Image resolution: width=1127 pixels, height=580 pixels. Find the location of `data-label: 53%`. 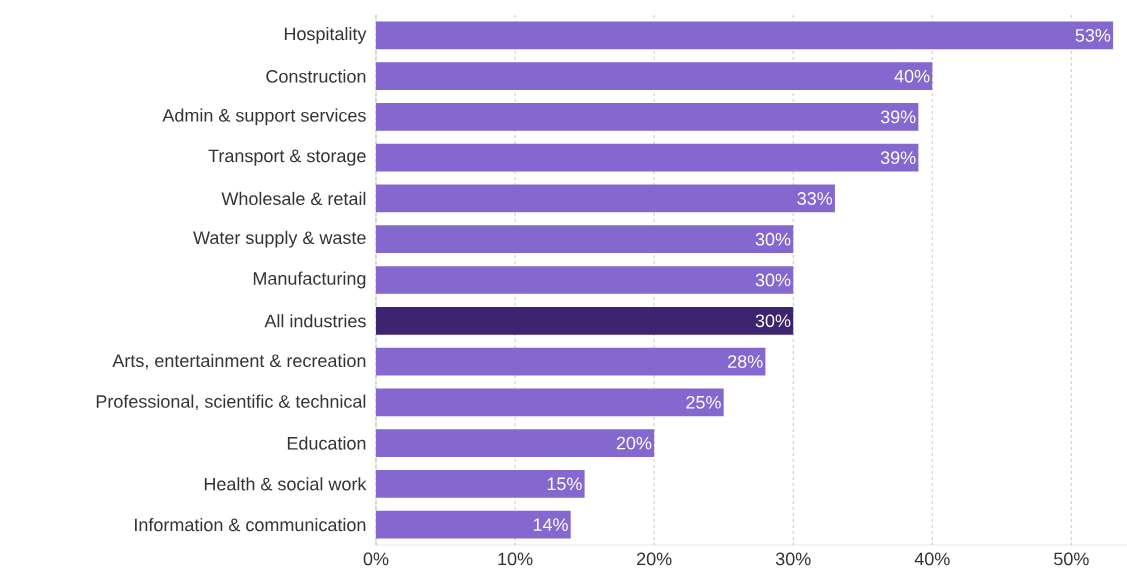

data-label: 53% is located at coordinates (1093, 35).